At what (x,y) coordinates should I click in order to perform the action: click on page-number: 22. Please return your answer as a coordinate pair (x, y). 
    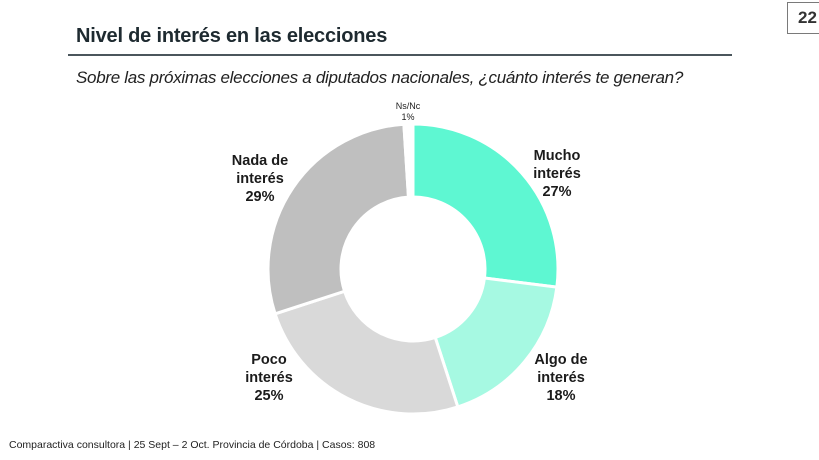
    Looking at the image, I should click on (803, 18).